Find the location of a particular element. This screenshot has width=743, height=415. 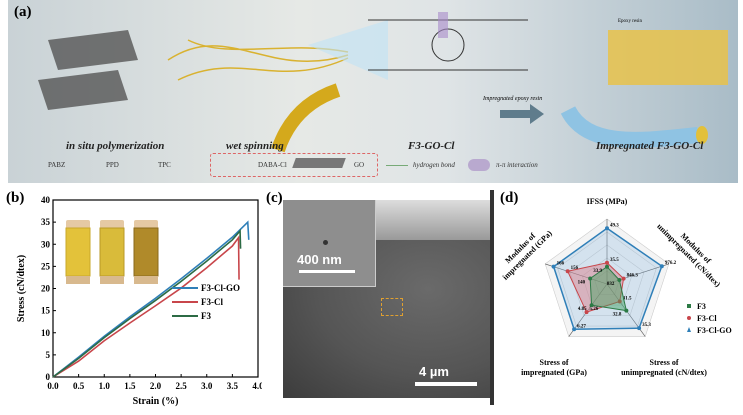

axis-label: Modulus ofunimpregnated (cN/dtex) is located at coordinates (692, 252).